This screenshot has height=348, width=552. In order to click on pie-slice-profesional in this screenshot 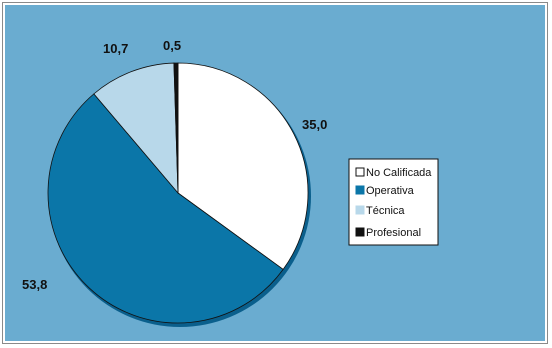, I will do `click(176, 128)`.